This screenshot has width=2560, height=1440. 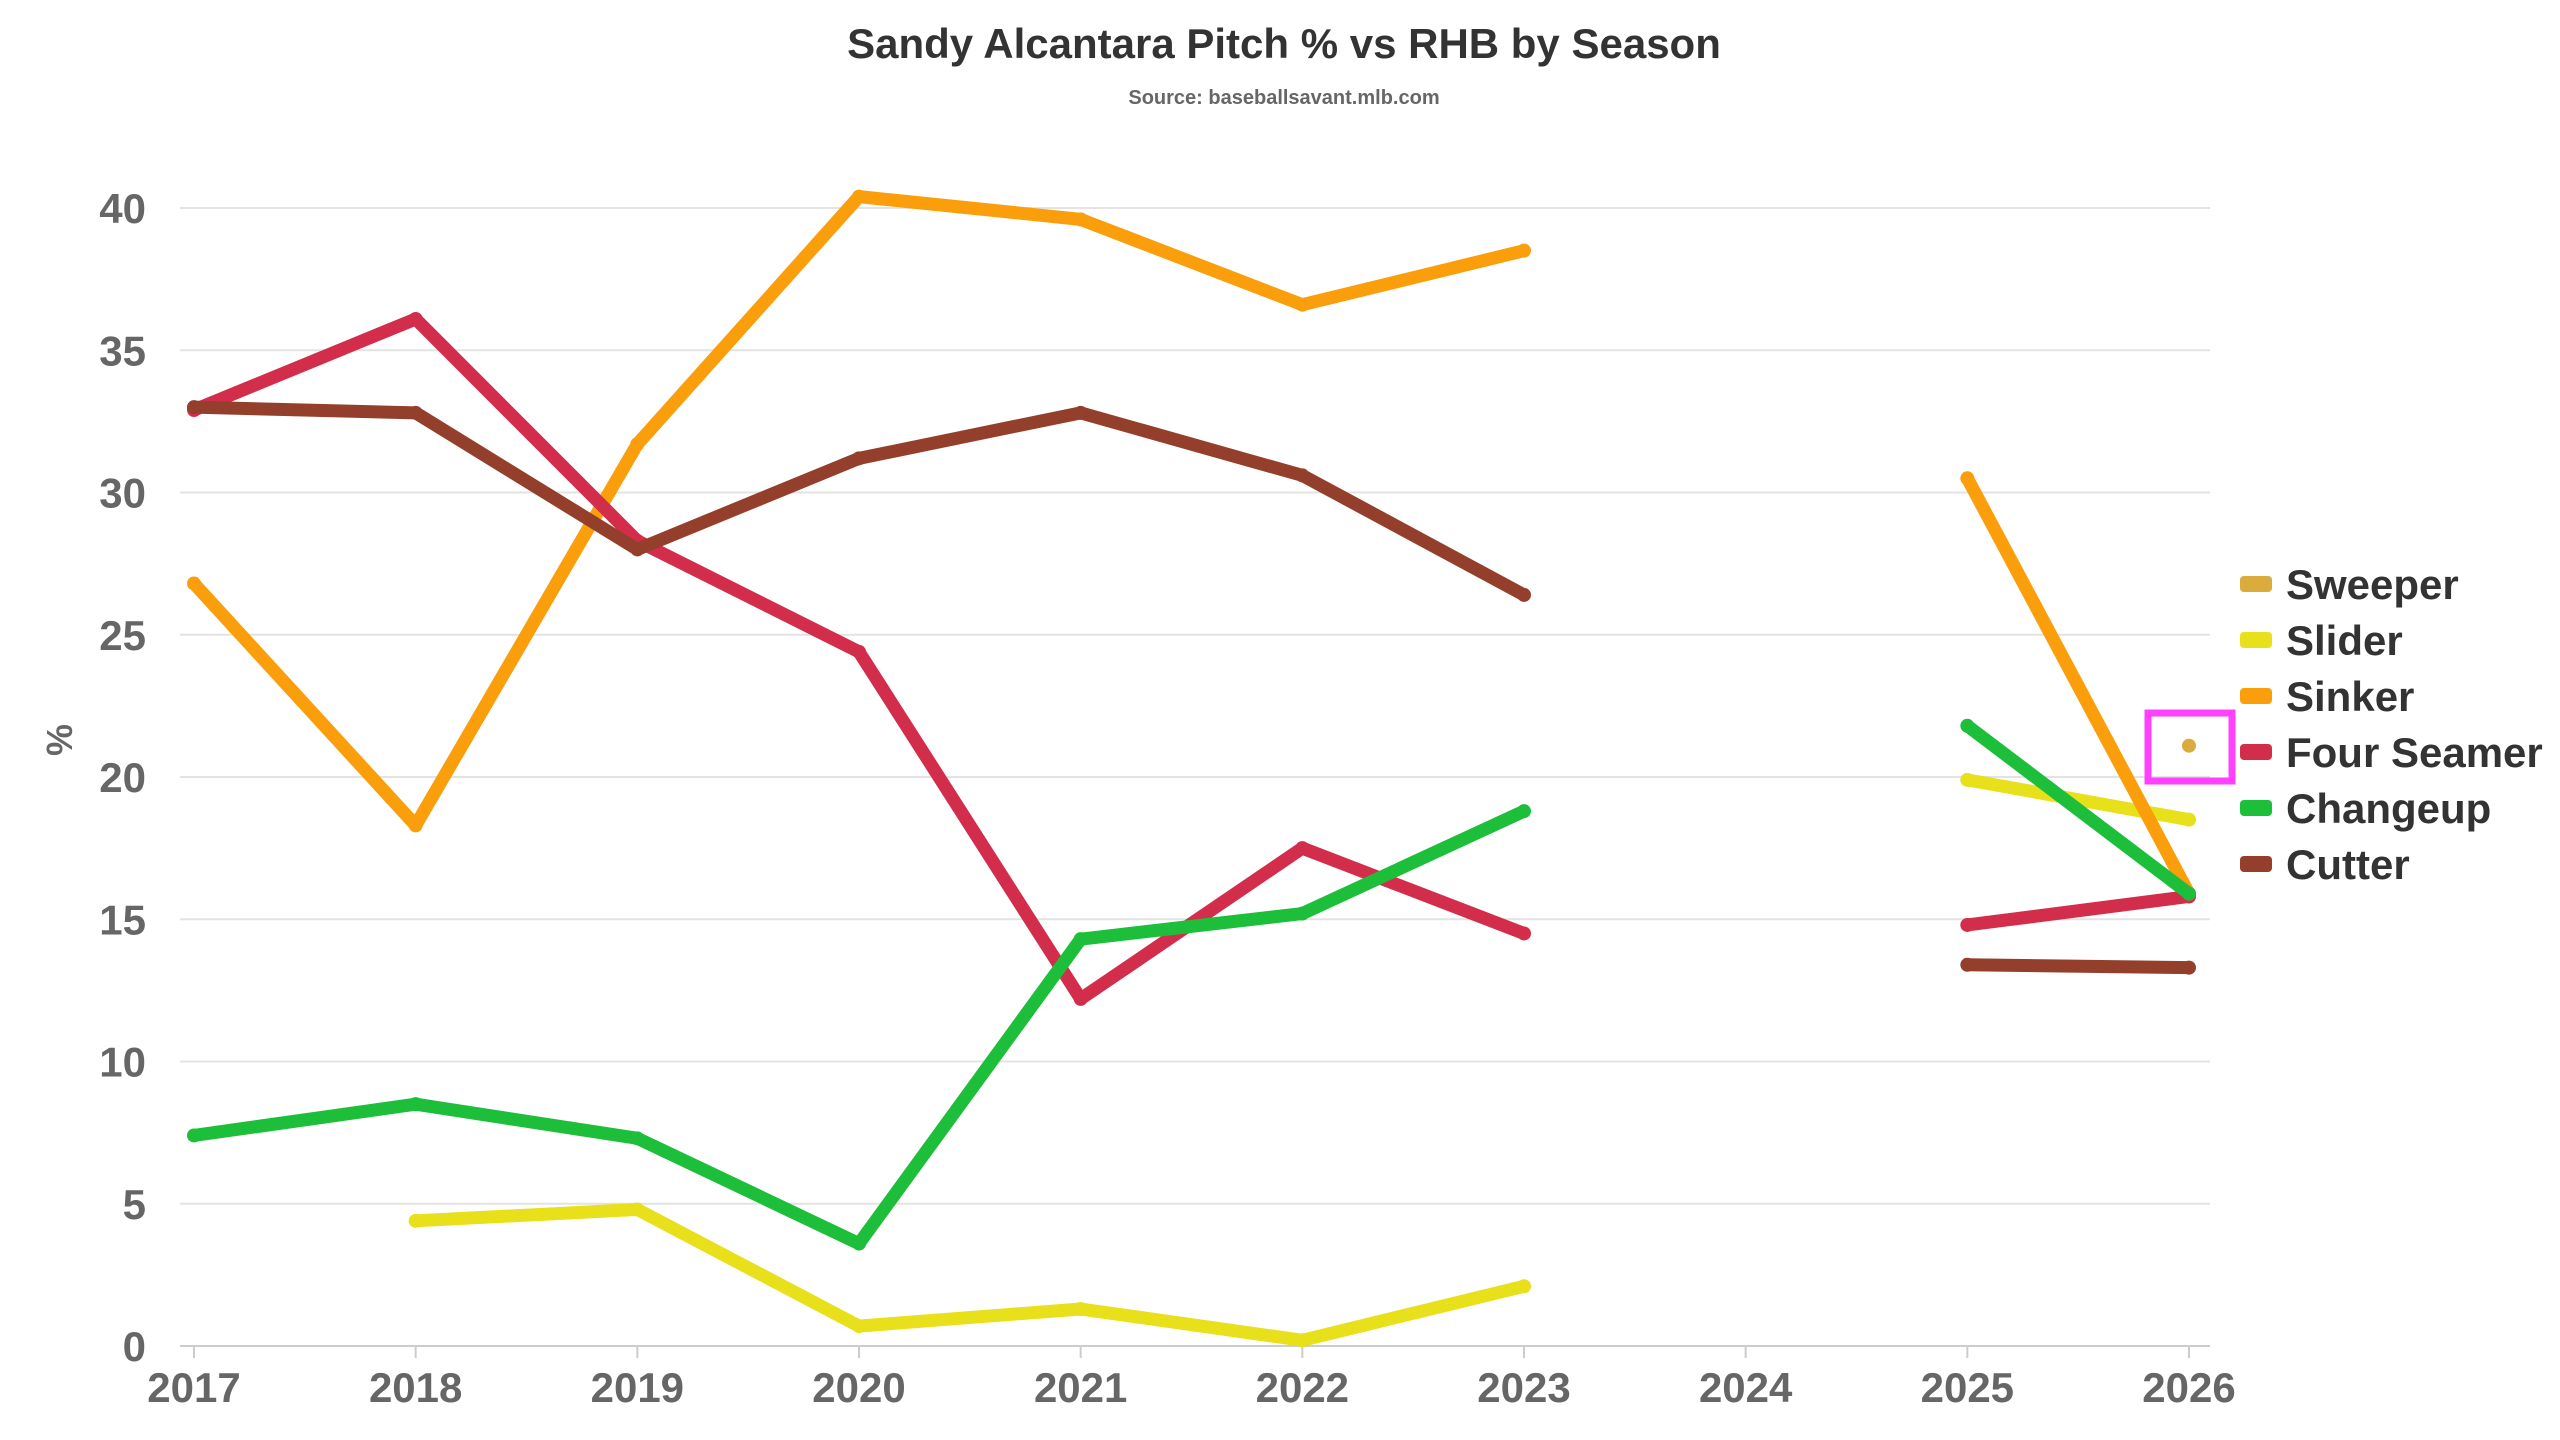 What do you see at coordinates (2256, 752) in the screenshot?
I see `legend-swatch-four-seamer` at bounding box center [2256, 752].